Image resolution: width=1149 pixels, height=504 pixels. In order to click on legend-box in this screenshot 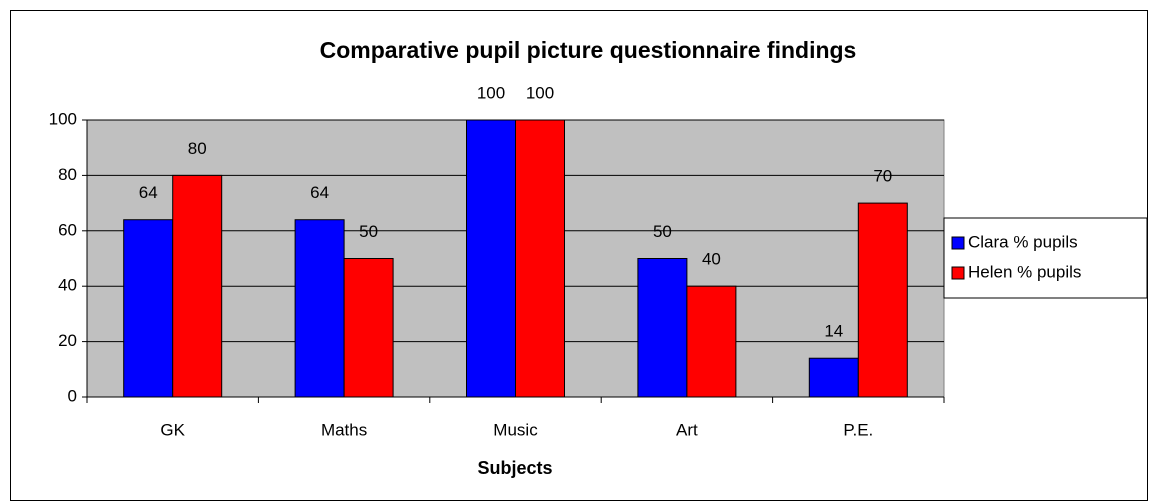, I will do `click(1045, 258)`.